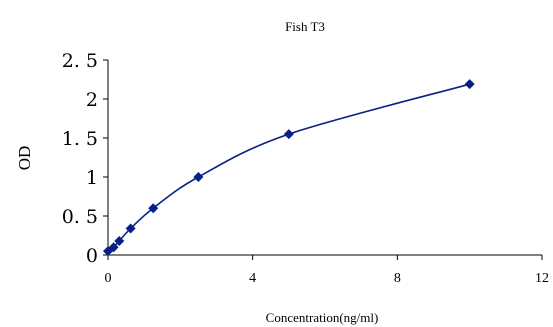 The image size is (553, 327). I want to click on y-tick-label: 0. 5, so click(80, 217).